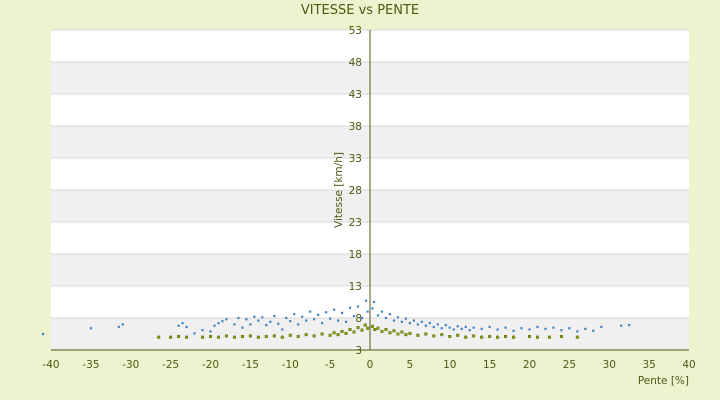 This screenshot has height=400, width=720. What do you see at coordinates (358, 351) in the screenshot?
I see `y-tick-label: 3` at bounding box center [358, 351].